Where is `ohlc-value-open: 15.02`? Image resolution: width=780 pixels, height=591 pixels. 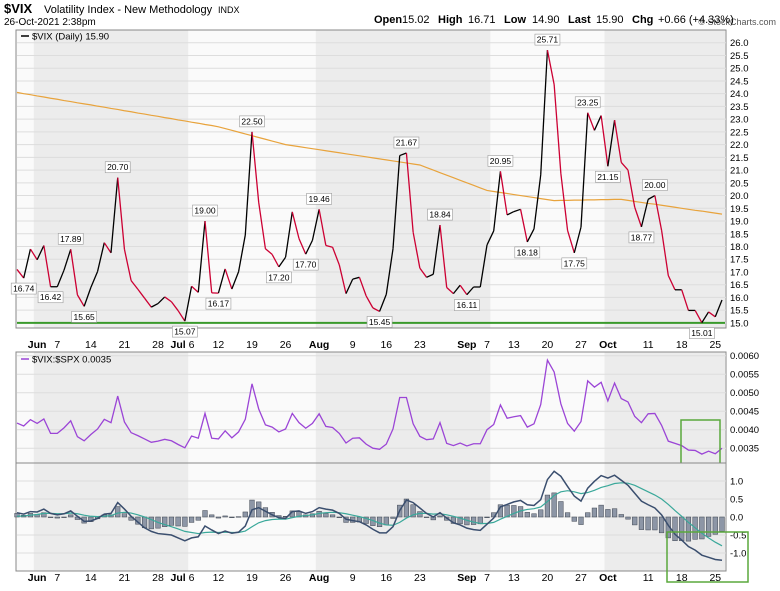 ohlc-value-open: 15.02 is located at coordinates (416, 20).